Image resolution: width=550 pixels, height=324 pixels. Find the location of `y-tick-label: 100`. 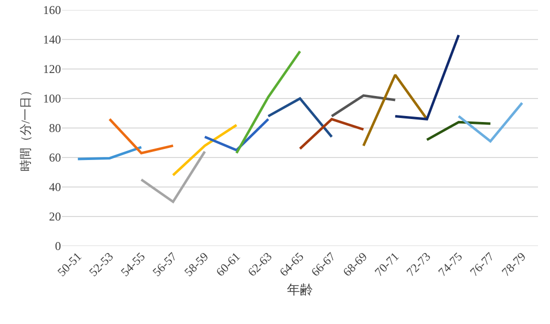

y-tick-label: 100 is located at coordinates (52, 99).